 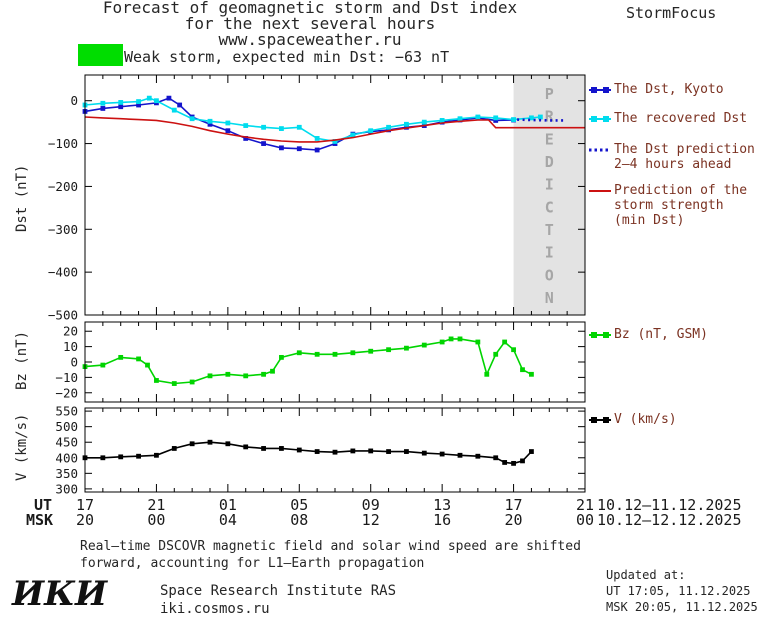 I want to click on legend-label: Prediction of the storm strength (min Dst), so click(x=681, y=205).